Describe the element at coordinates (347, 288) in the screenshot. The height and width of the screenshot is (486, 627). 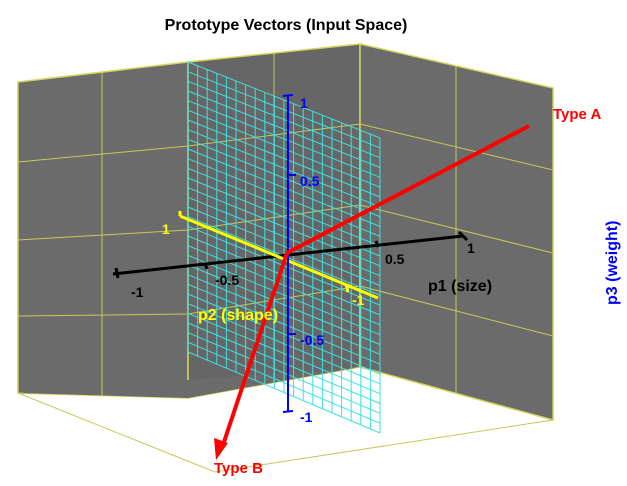
I see `p2-axis-end-tick` at that location.